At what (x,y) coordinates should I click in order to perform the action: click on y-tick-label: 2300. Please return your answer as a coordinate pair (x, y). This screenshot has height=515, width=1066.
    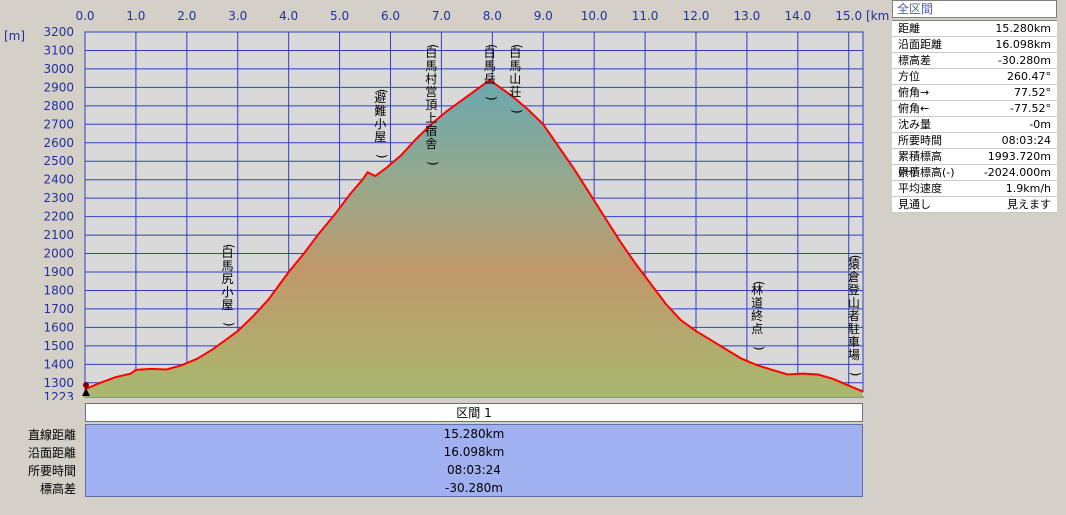
    Looking at the image, I should click on (58, 198).